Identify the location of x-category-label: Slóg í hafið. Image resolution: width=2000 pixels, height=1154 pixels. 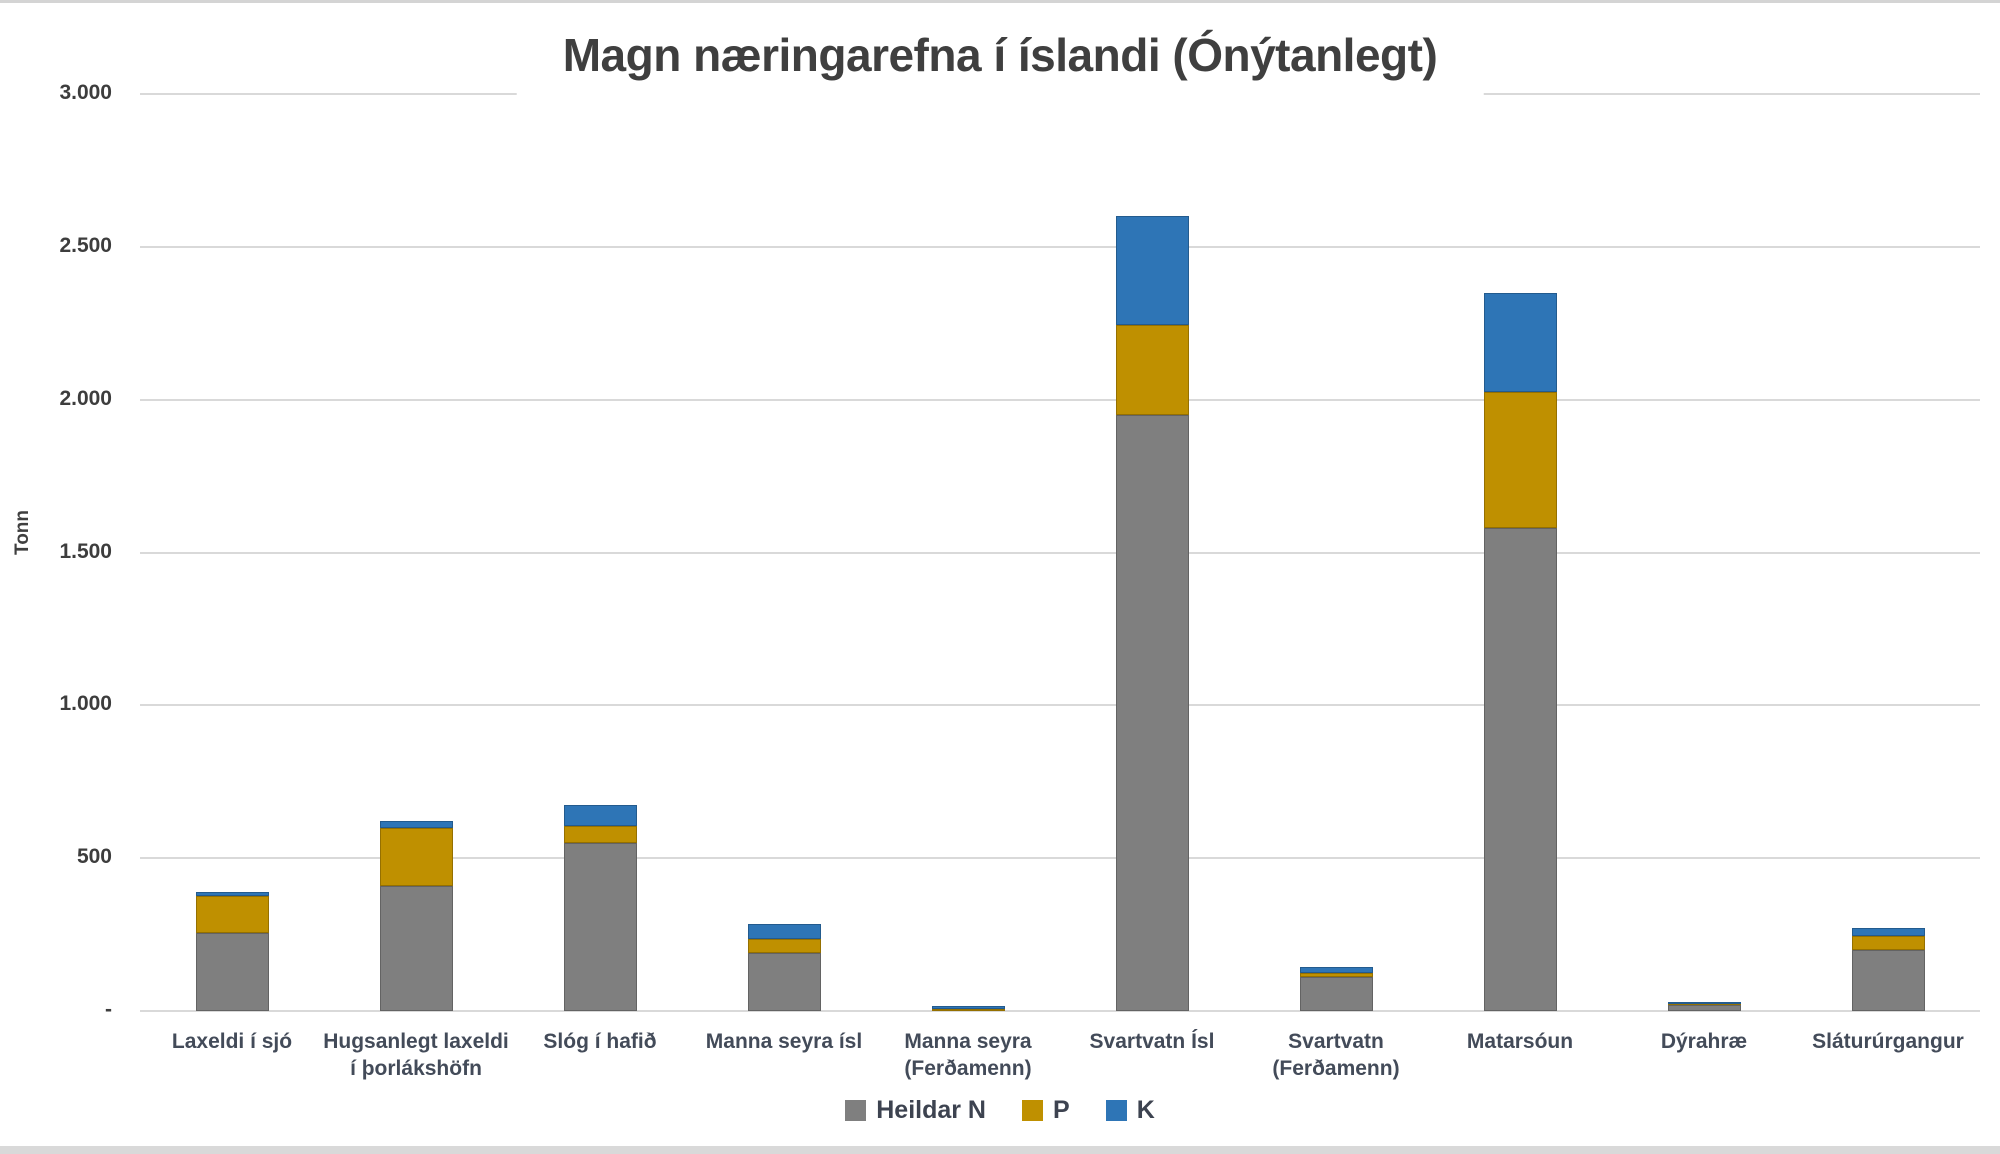
(600, 1041).